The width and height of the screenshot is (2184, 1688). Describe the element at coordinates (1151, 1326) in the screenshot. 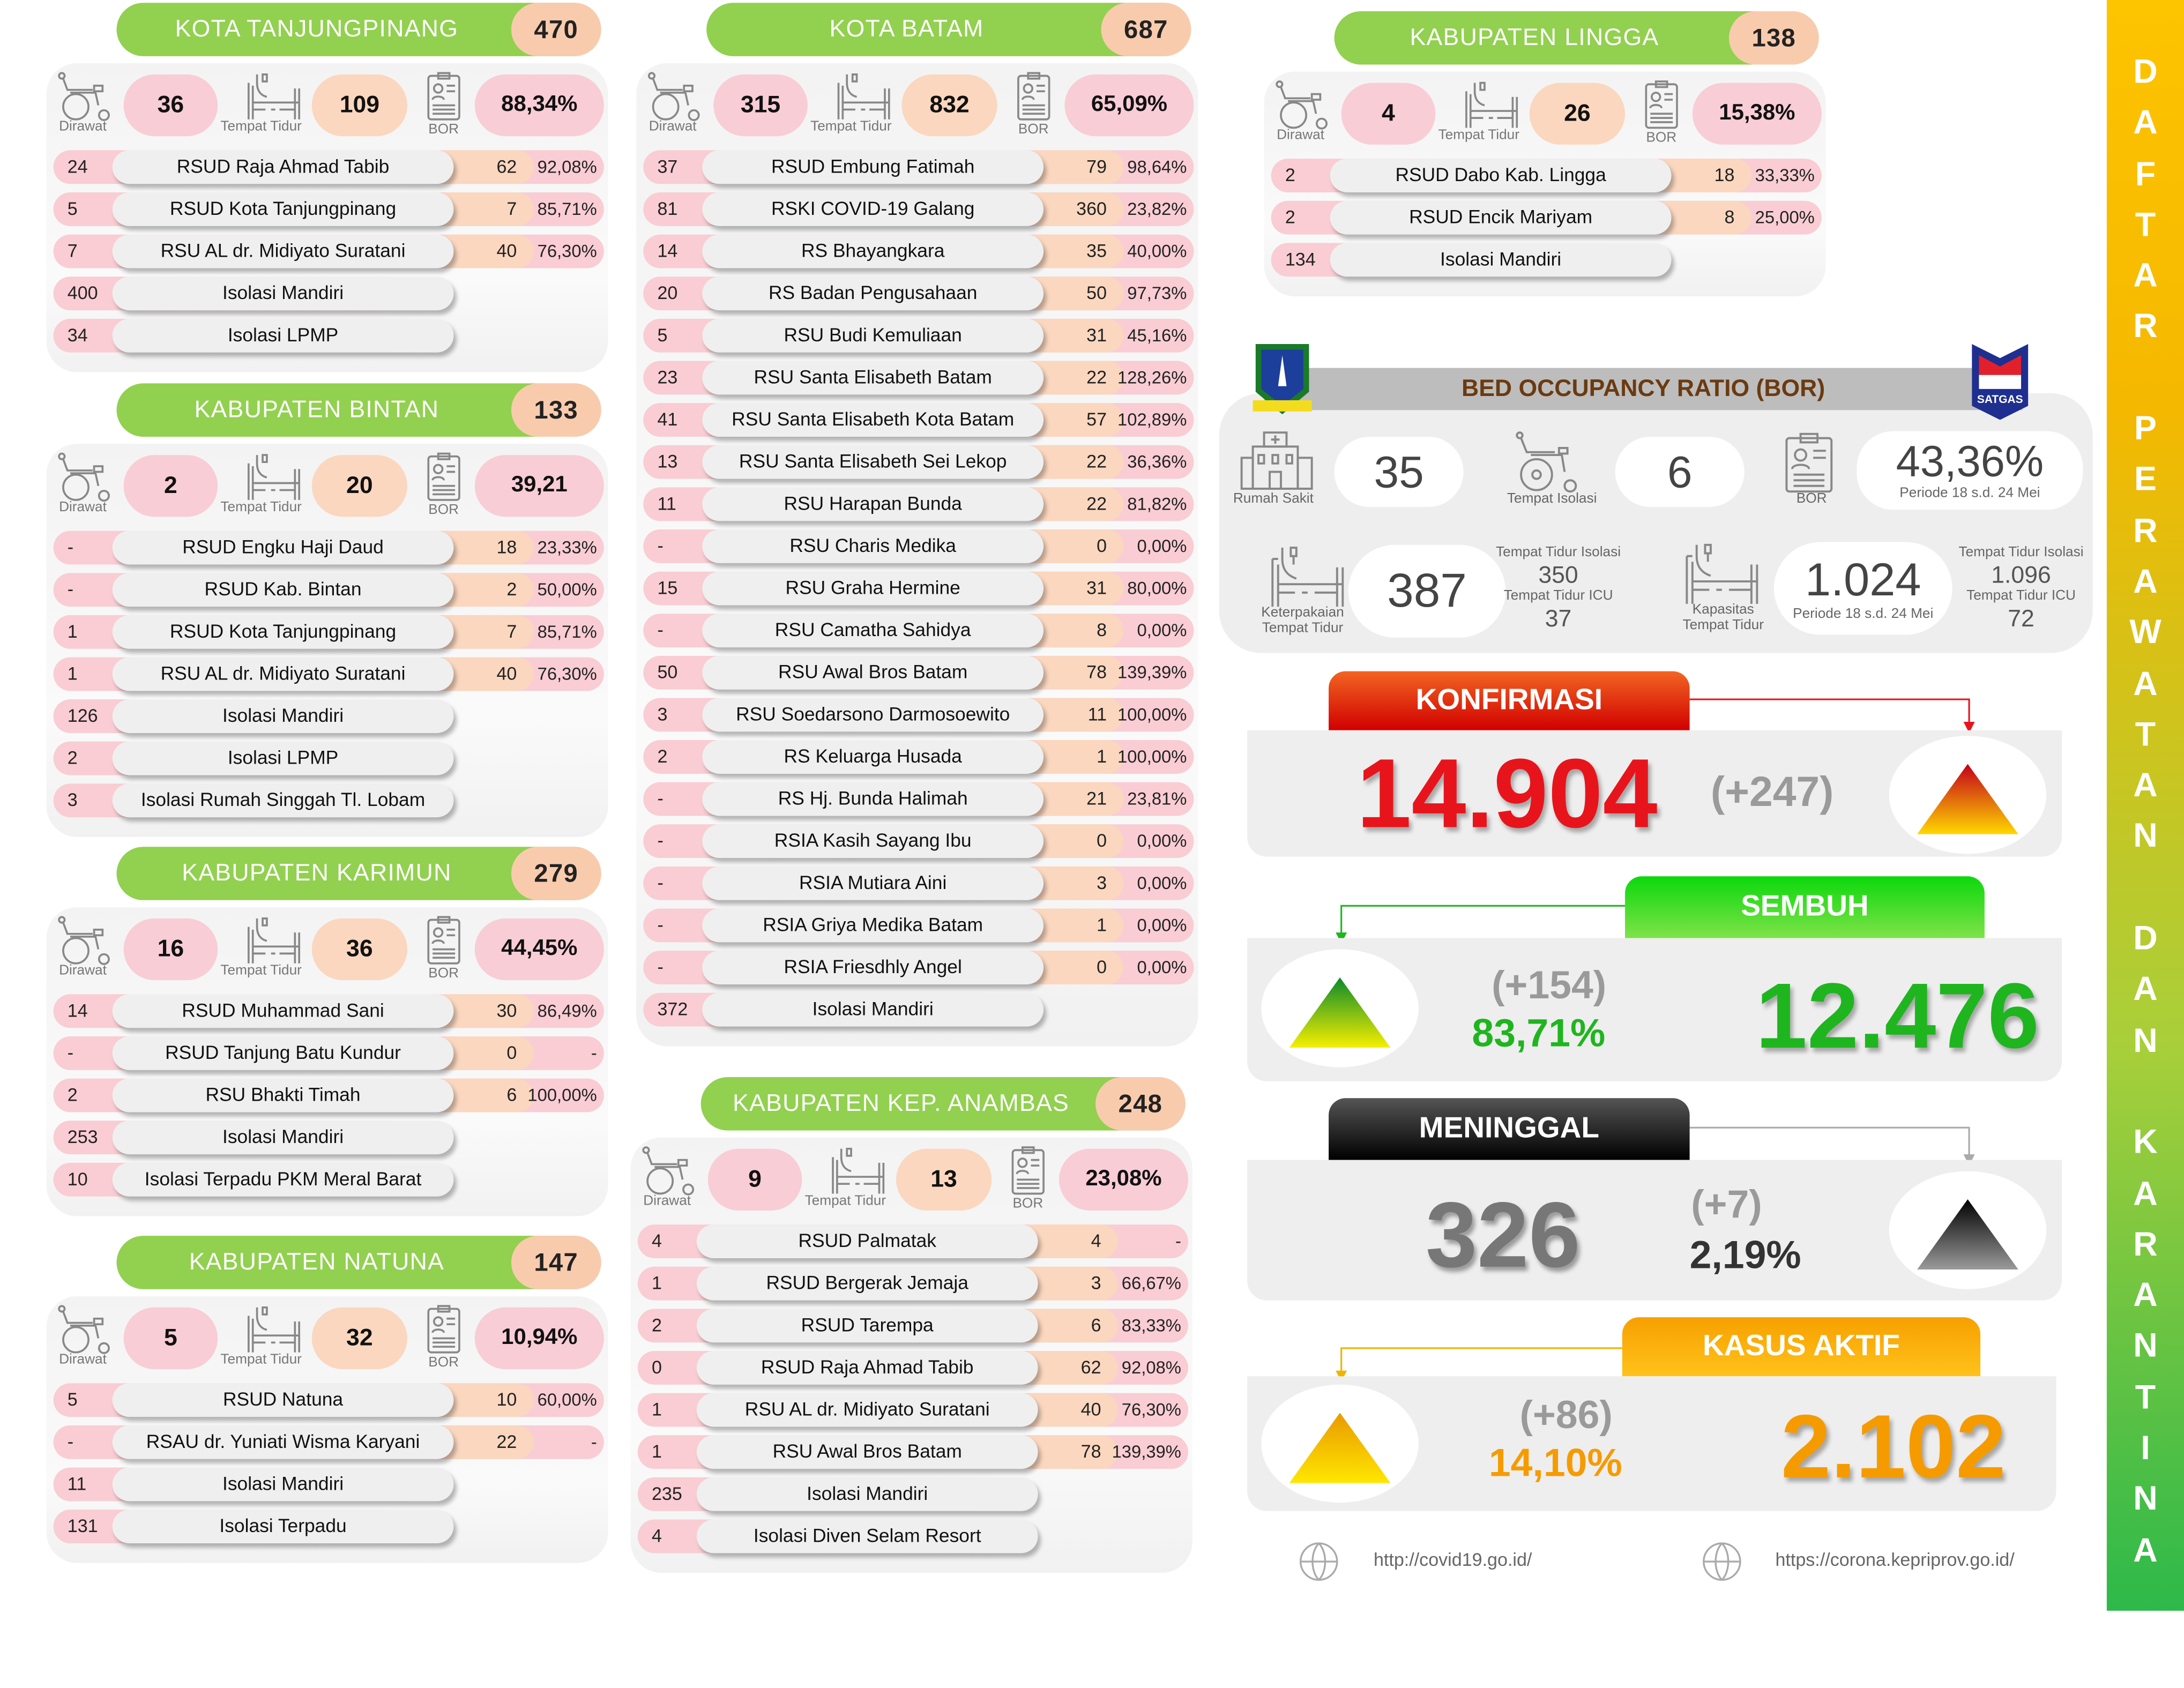

I see `facility-bor: 83,33%` at that location.